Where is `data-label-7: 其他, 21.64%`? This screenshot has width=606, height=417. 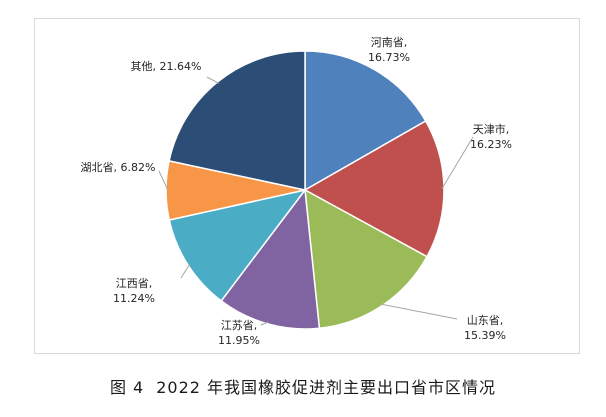
data-label-7: 其他, 21.64% is located at coordinates (166, 66).